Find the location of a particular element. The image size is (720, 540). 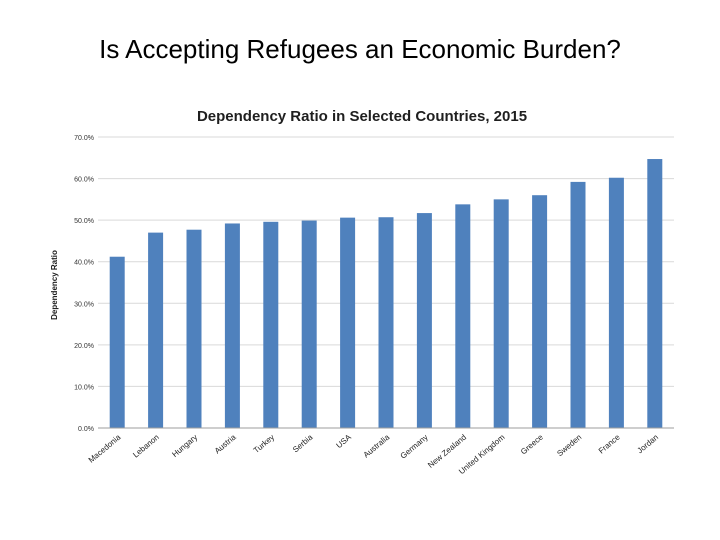

x-tick-label: Hungary is located at coordinates (184, 446).